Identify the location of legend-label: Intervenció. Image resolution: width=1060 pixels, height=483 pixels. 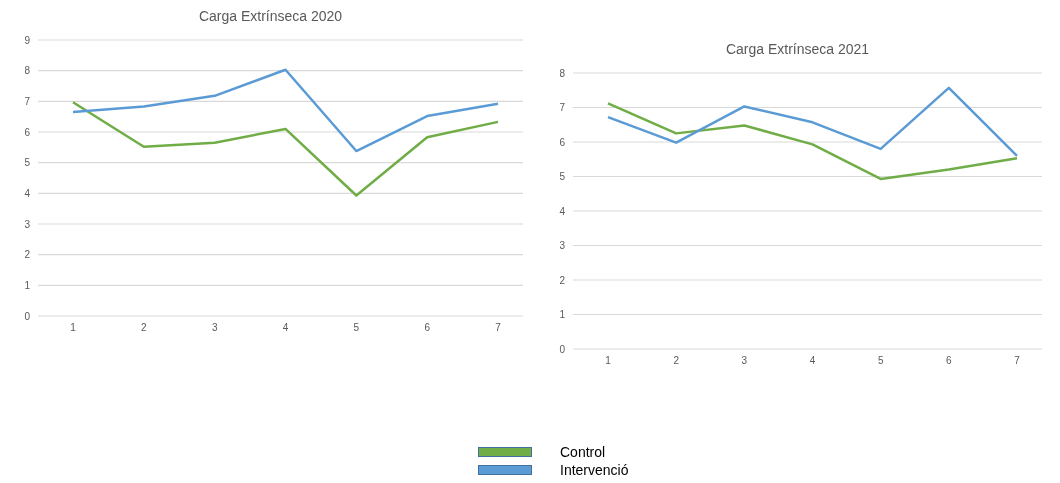
(594, 470).